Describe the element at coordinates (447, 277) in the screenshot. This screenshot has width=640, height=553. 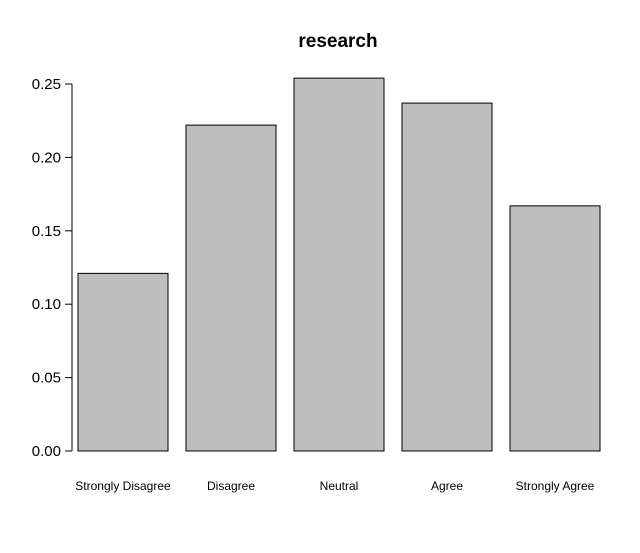
I see `bar-agree` at that location.